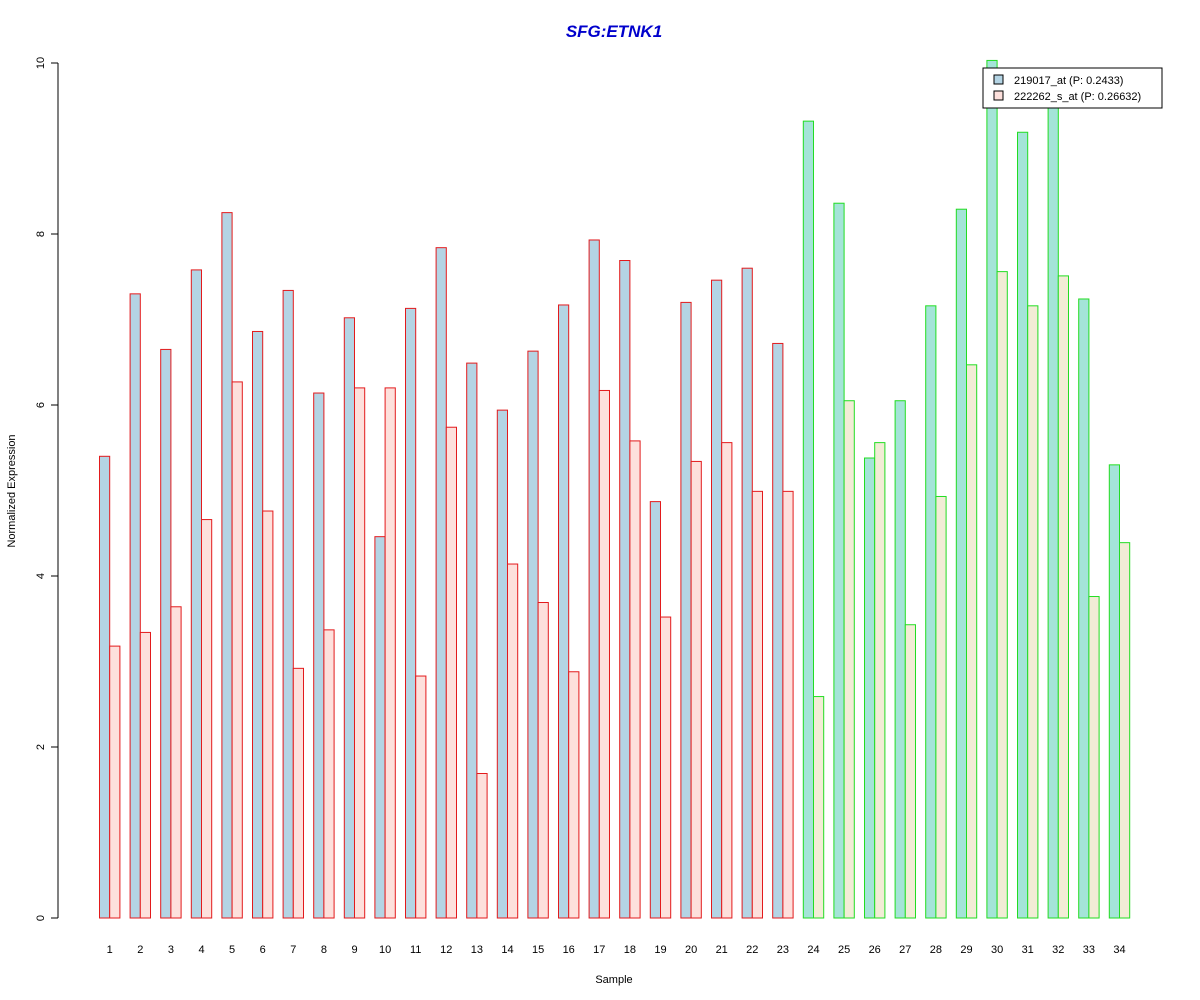  What do you see at coordinates (599, 950) in the screenshot?
I see `x-tick-label: 17` at bounding box center [599, 950].